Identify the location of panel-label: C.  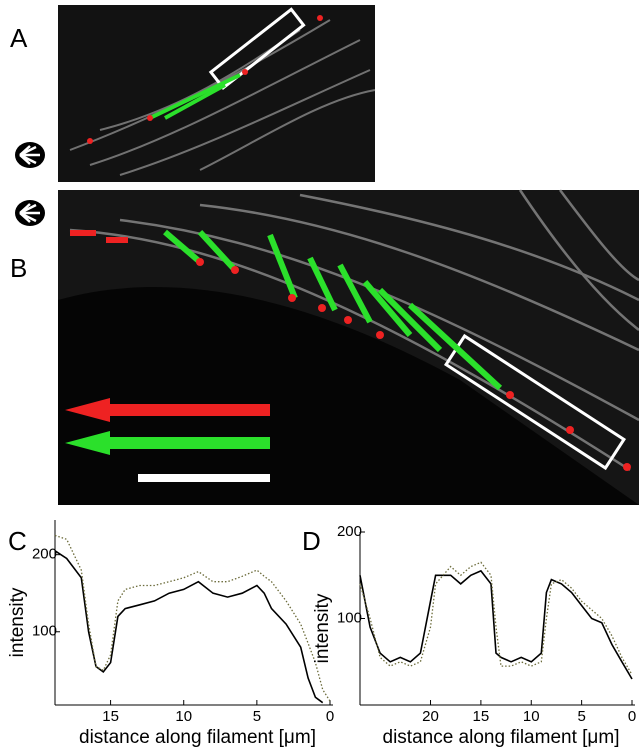
(17, 541).